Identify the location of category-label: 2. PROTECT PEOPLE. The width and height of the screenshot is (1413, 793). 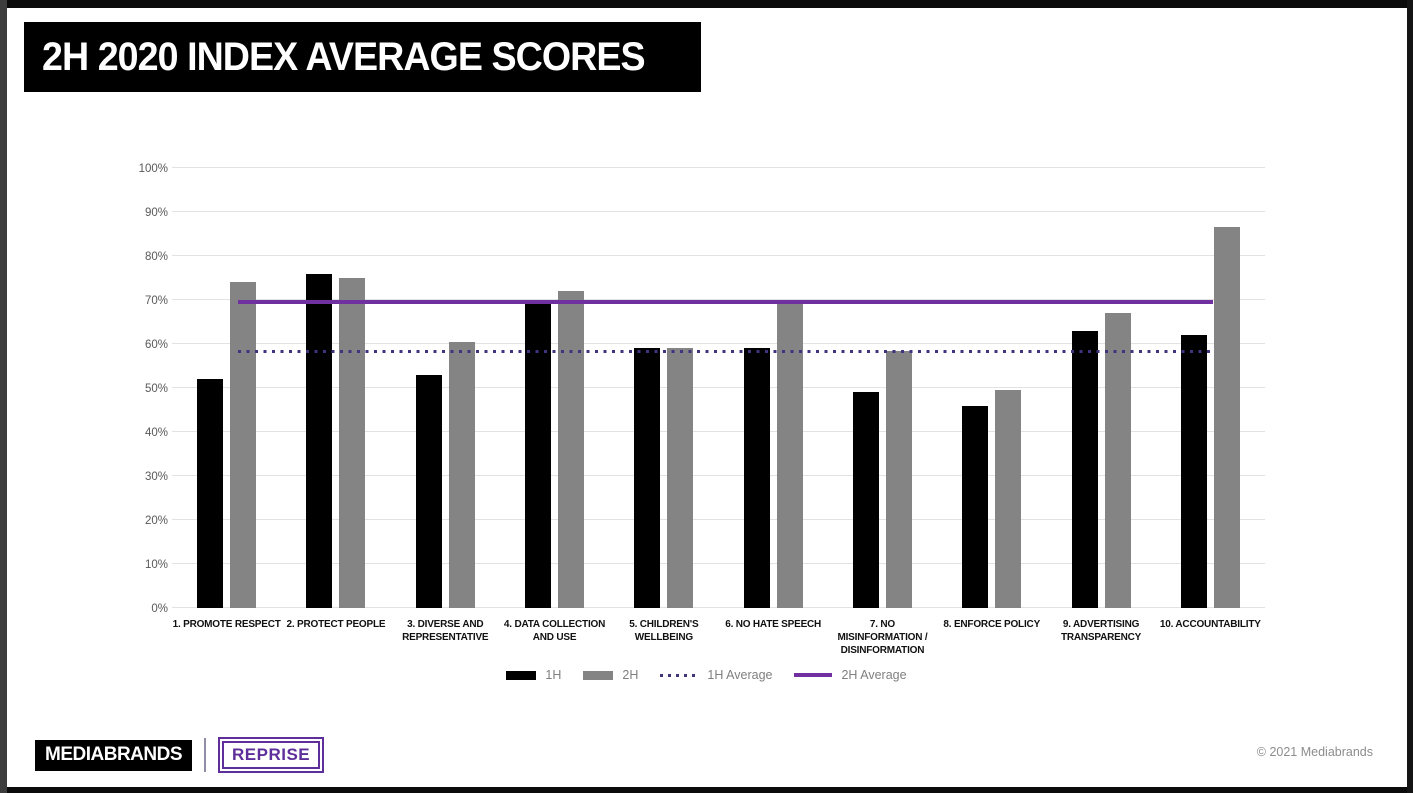
(336, 624).